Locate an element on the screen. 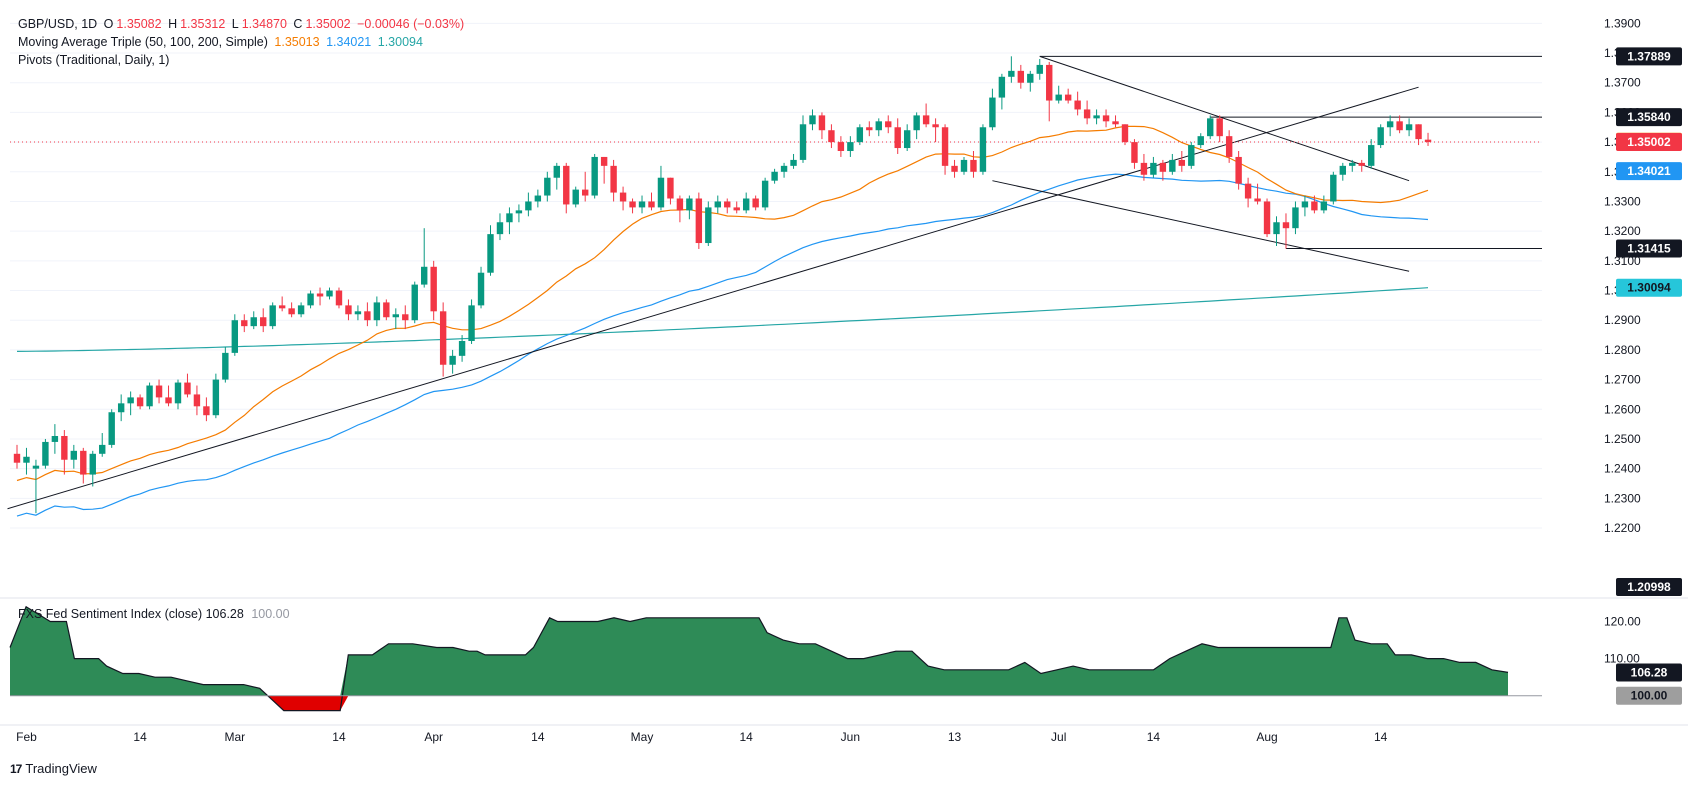 Image resolution: width=1688 pixels, height=787 pixels. tradingview-brand: 17 TradingView is located at coordinates (53, 768).